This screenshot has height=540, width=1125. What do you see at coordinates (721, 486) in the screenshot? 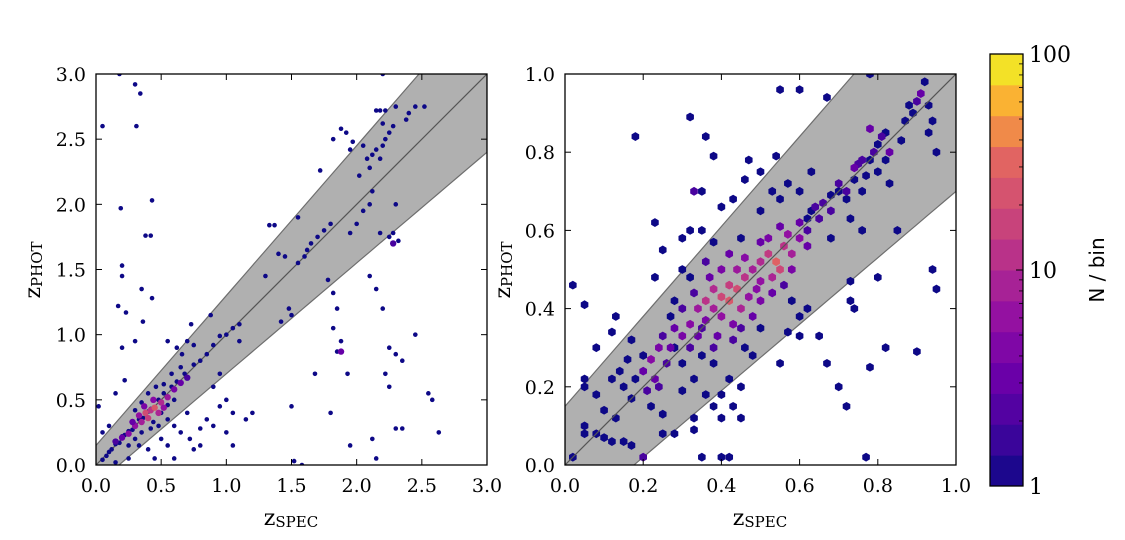
I see `x-tick-label: 0.4` at bounding box center [721, 486].